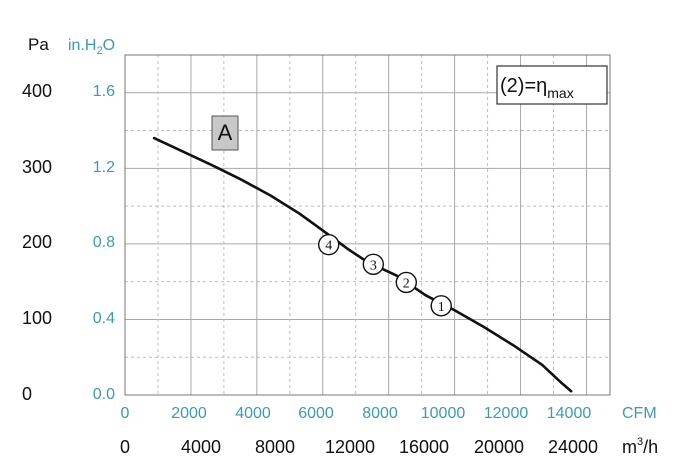  Describe the element at coordinates (380, 413) in the screenshot. I see `x-top-tick: 8000` at that location.